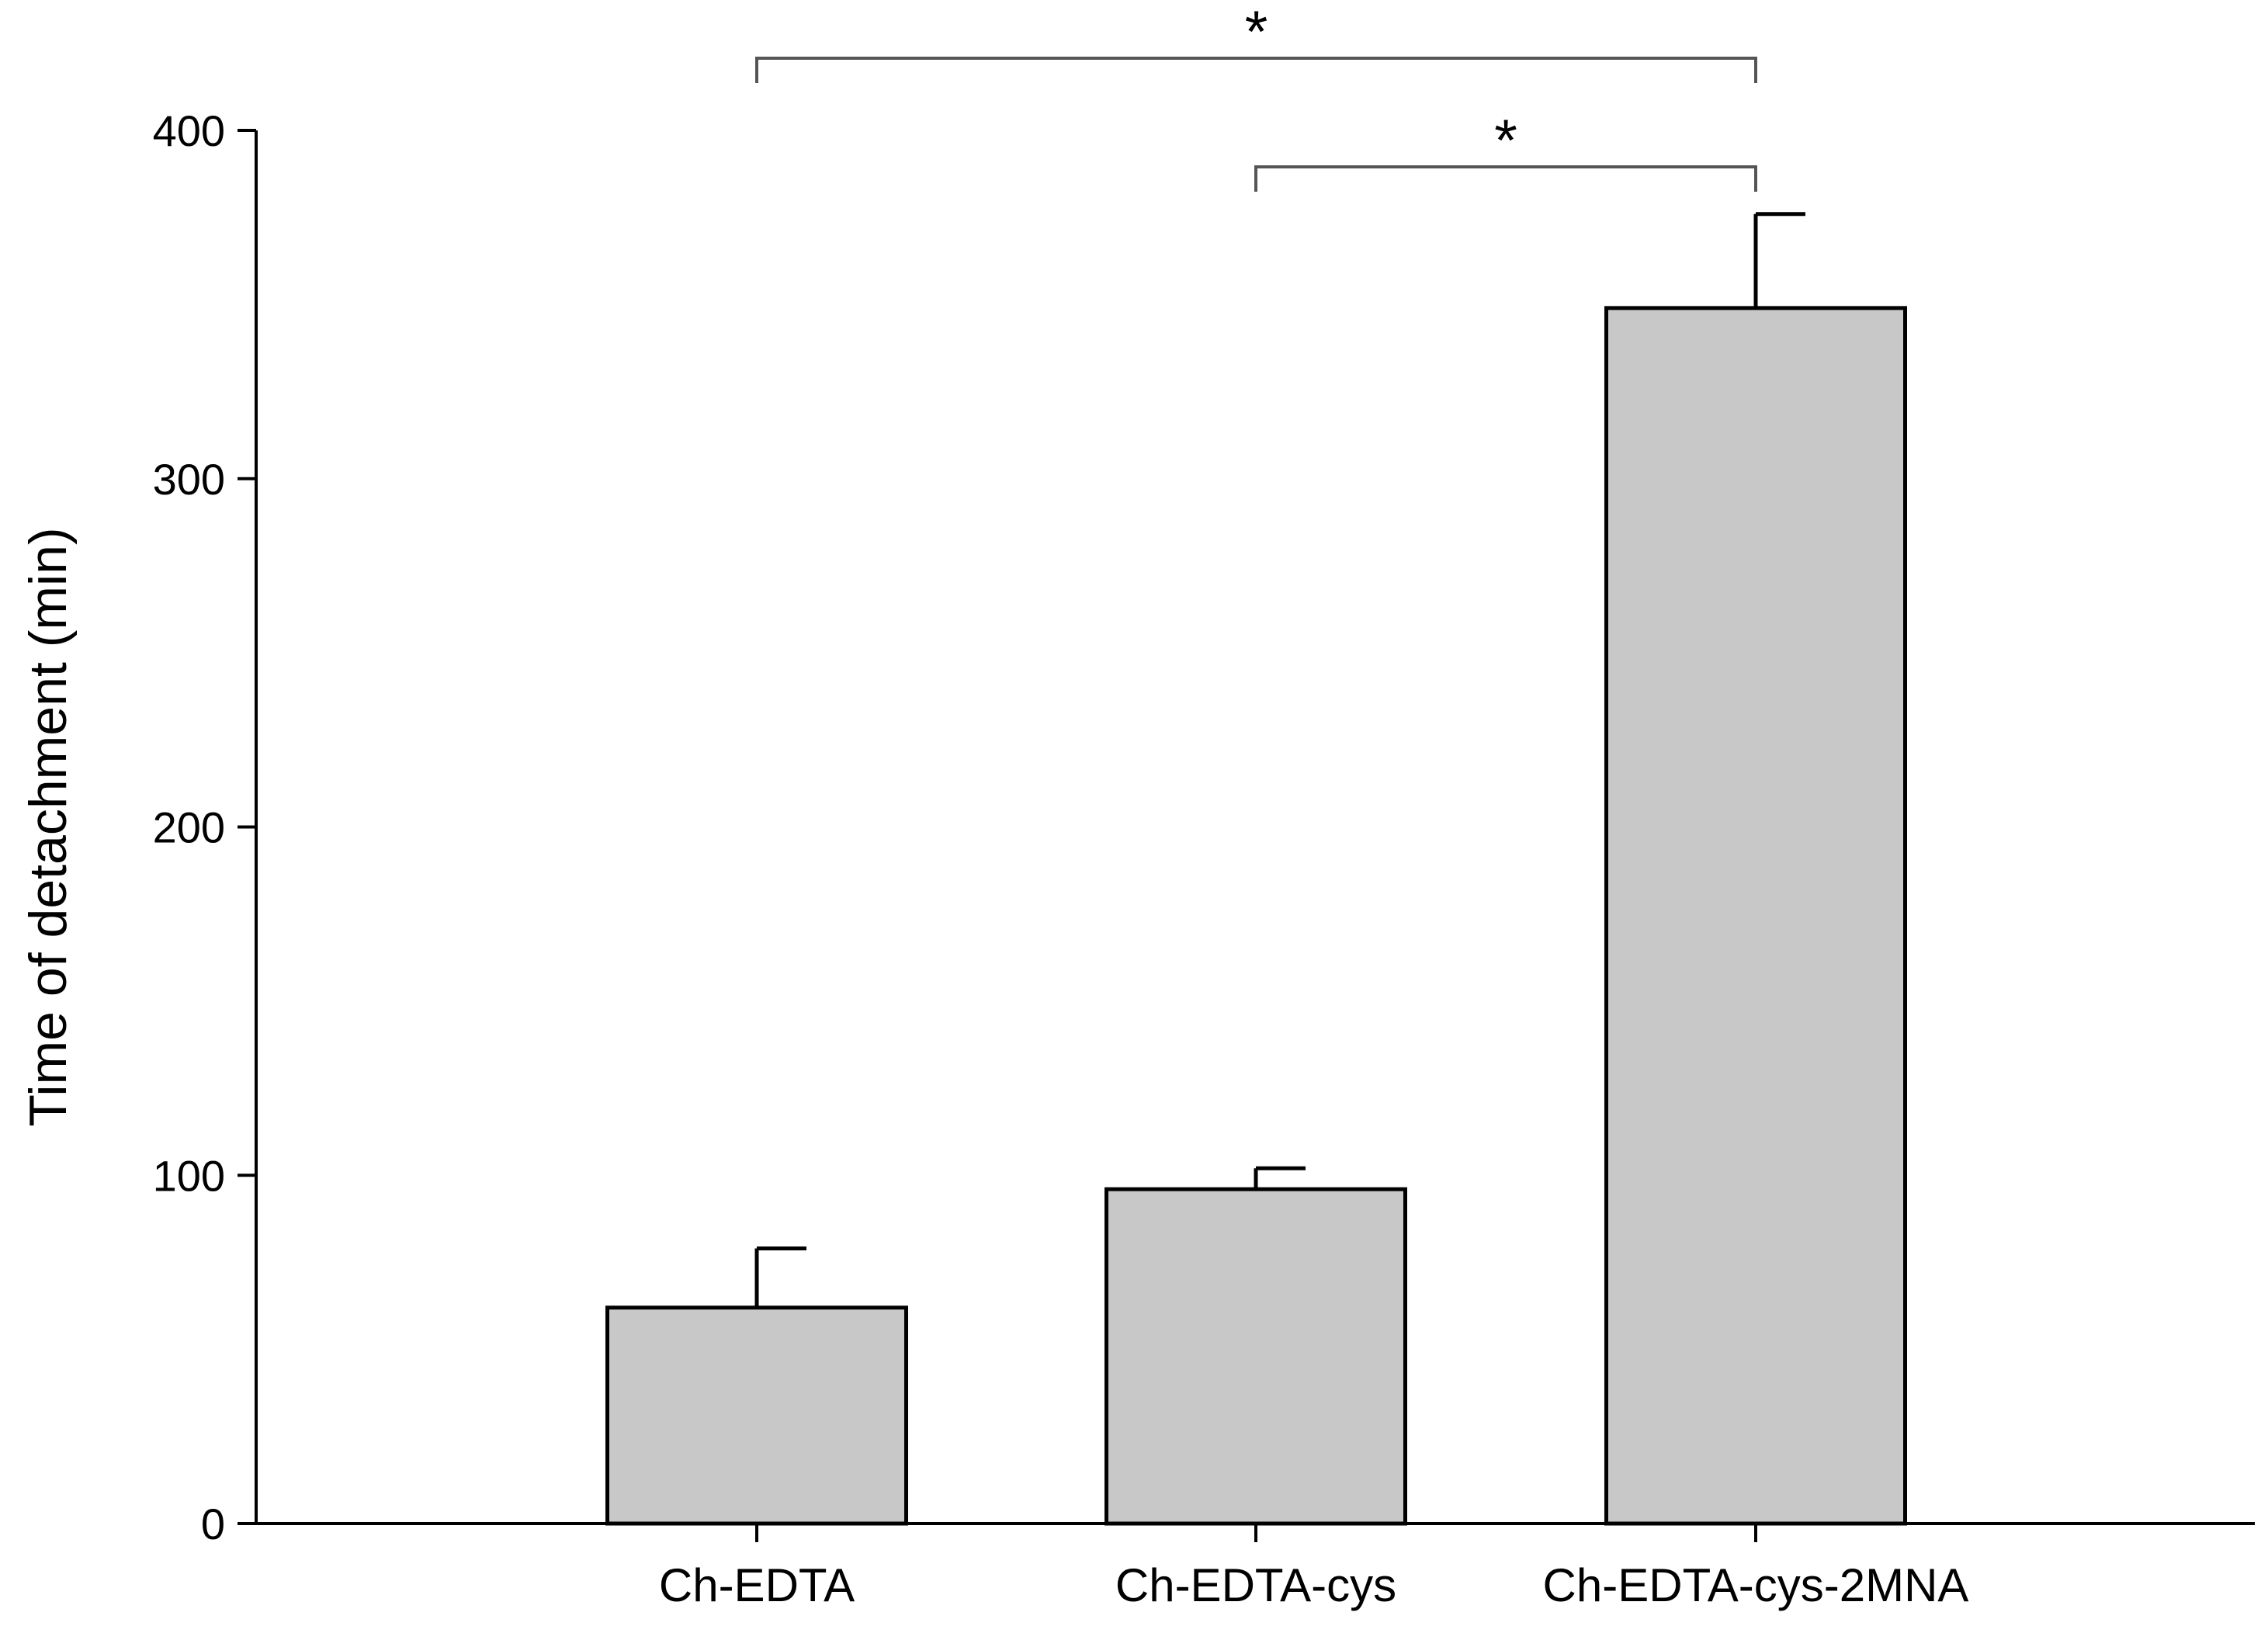 The width and height of the screenshot is (2268, 1633). I want to click on y-axis-title: Time of detachment (min), so click(48, 827).